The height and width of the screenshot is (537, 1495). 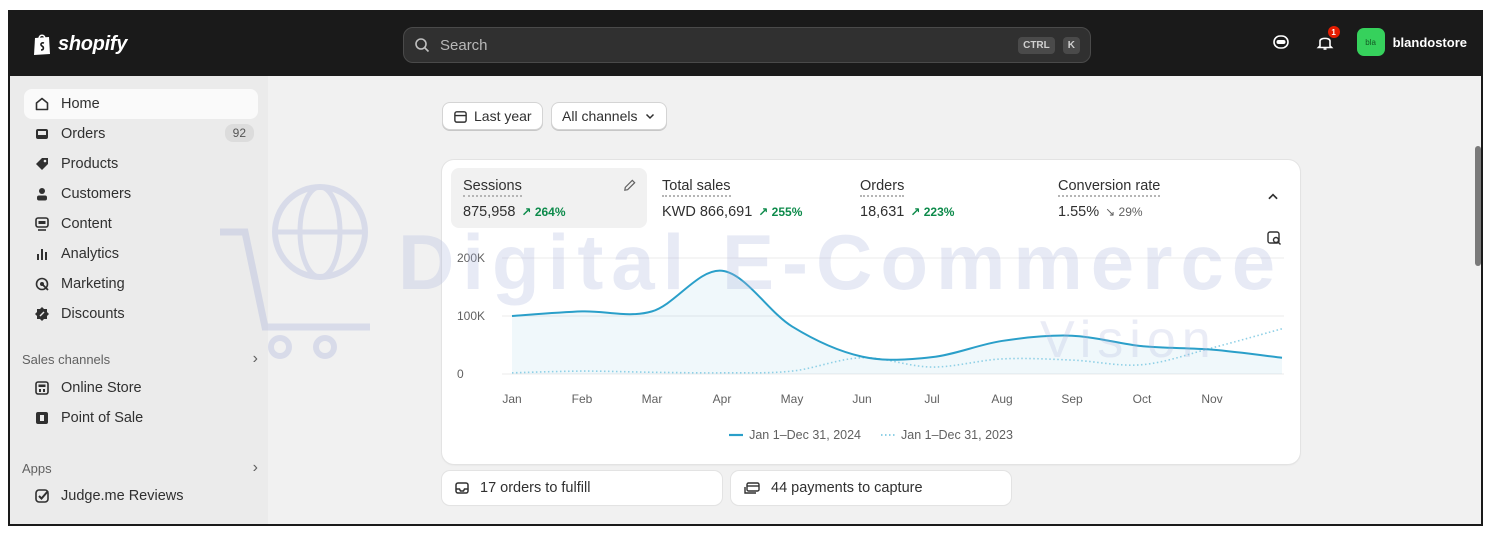 What do you see at coordinates (1326, 40) in the screenshot?
I see `notifications-button: 1` at bounding box center [1326, 40].